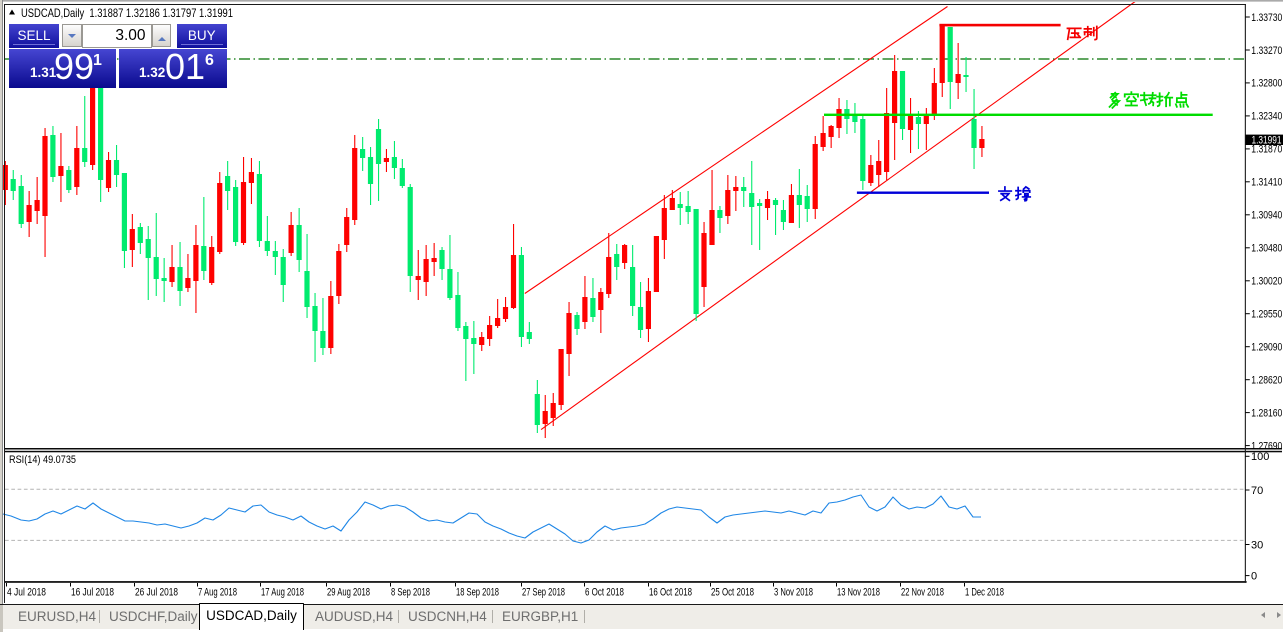 The width and height of the screenshot is (1283, 632). What do you see at coordinates (732, 593) in the screenshot?
I see `svg-text: 25 Oct 2018` at bounding box center [732, 593].